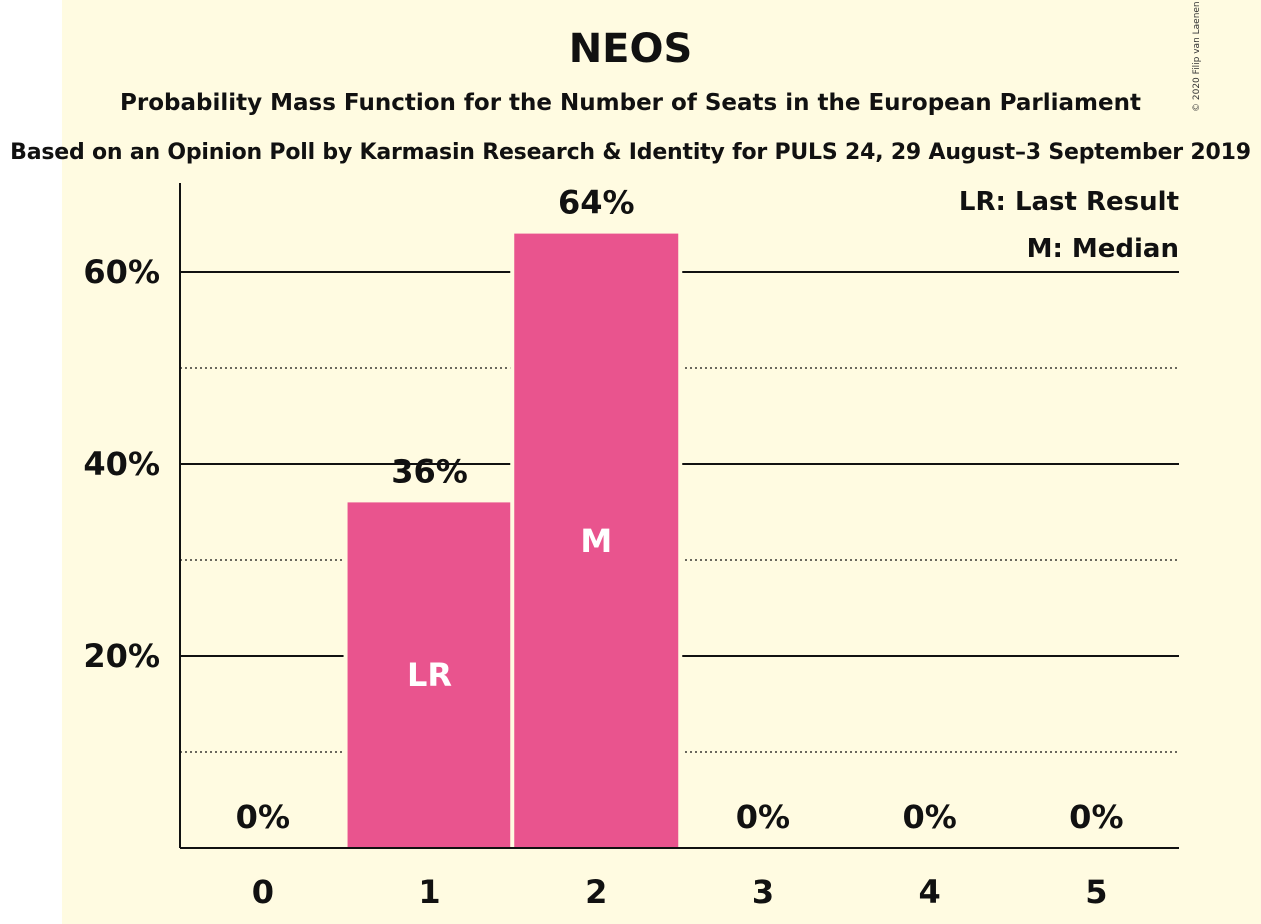 This screenshot has height=924, width=1261. Describe the element at coordinates (763, 892) in the screenshot. I see `x-tick-label: 3` at that location.